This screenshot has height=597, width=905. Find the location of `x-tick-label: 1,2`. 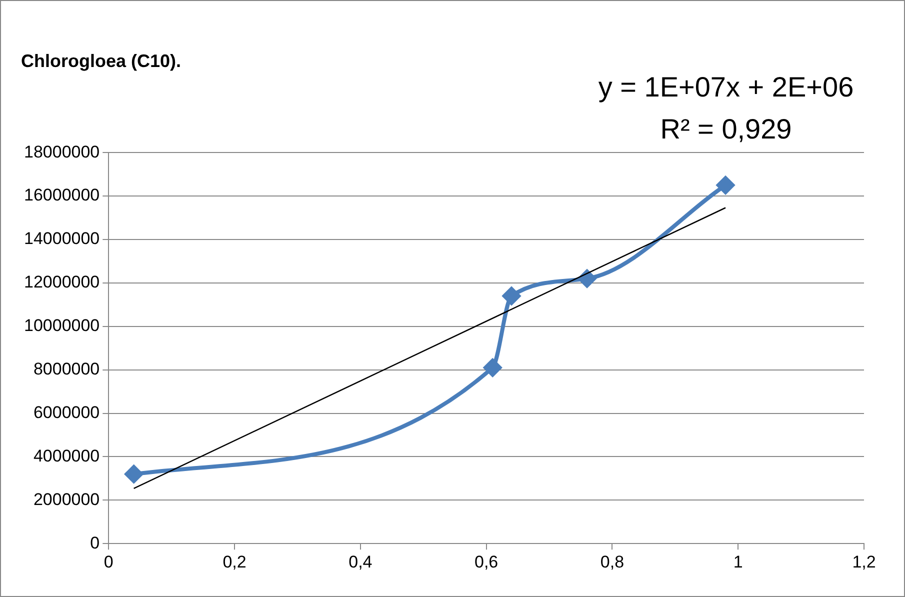

x-tick-label: 1,2 is located at coordinates (864, 562).